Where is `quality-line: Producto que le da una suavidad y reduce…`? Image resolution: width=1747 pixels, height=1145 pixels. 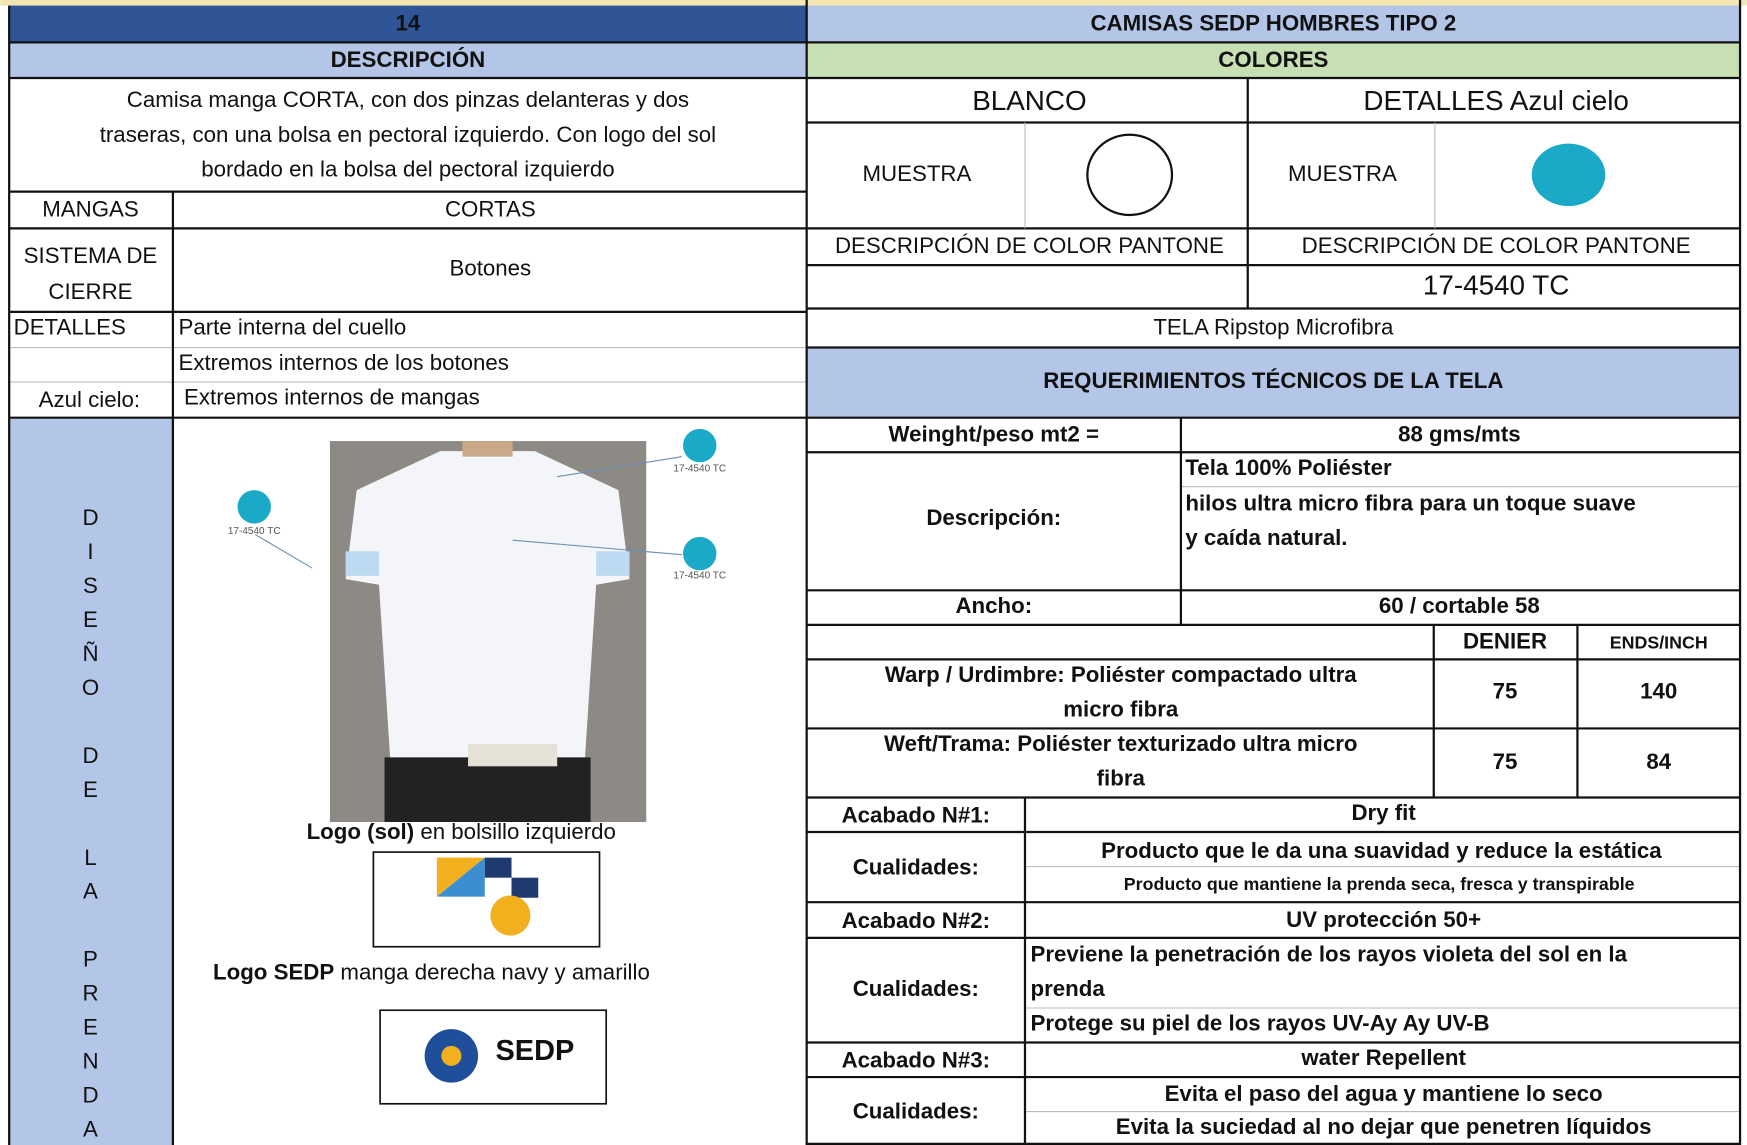 quality-line: Producto que le da una suavidad y reduce… is located at coordinates (1381, 850).